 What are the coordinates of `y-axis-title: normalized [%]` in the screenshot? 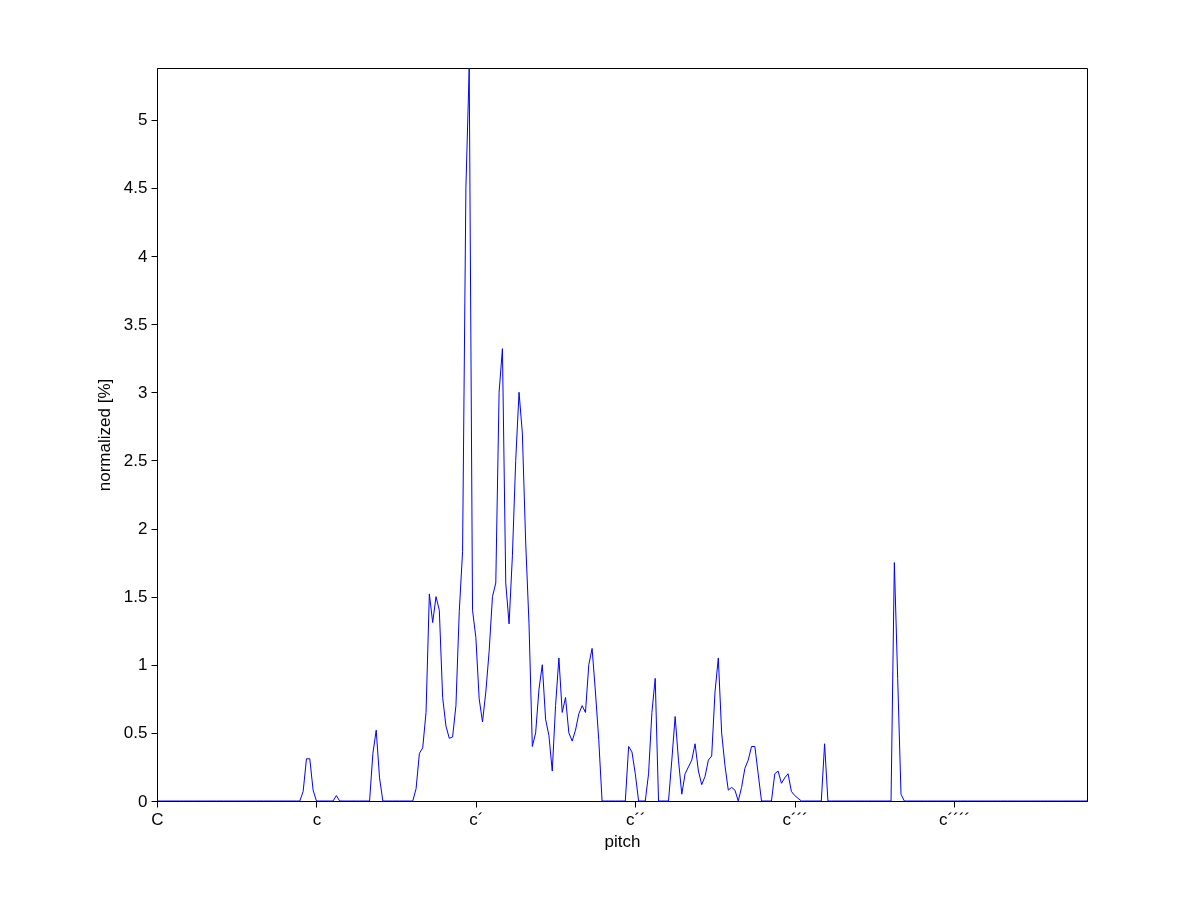 It's located at (104, 435).